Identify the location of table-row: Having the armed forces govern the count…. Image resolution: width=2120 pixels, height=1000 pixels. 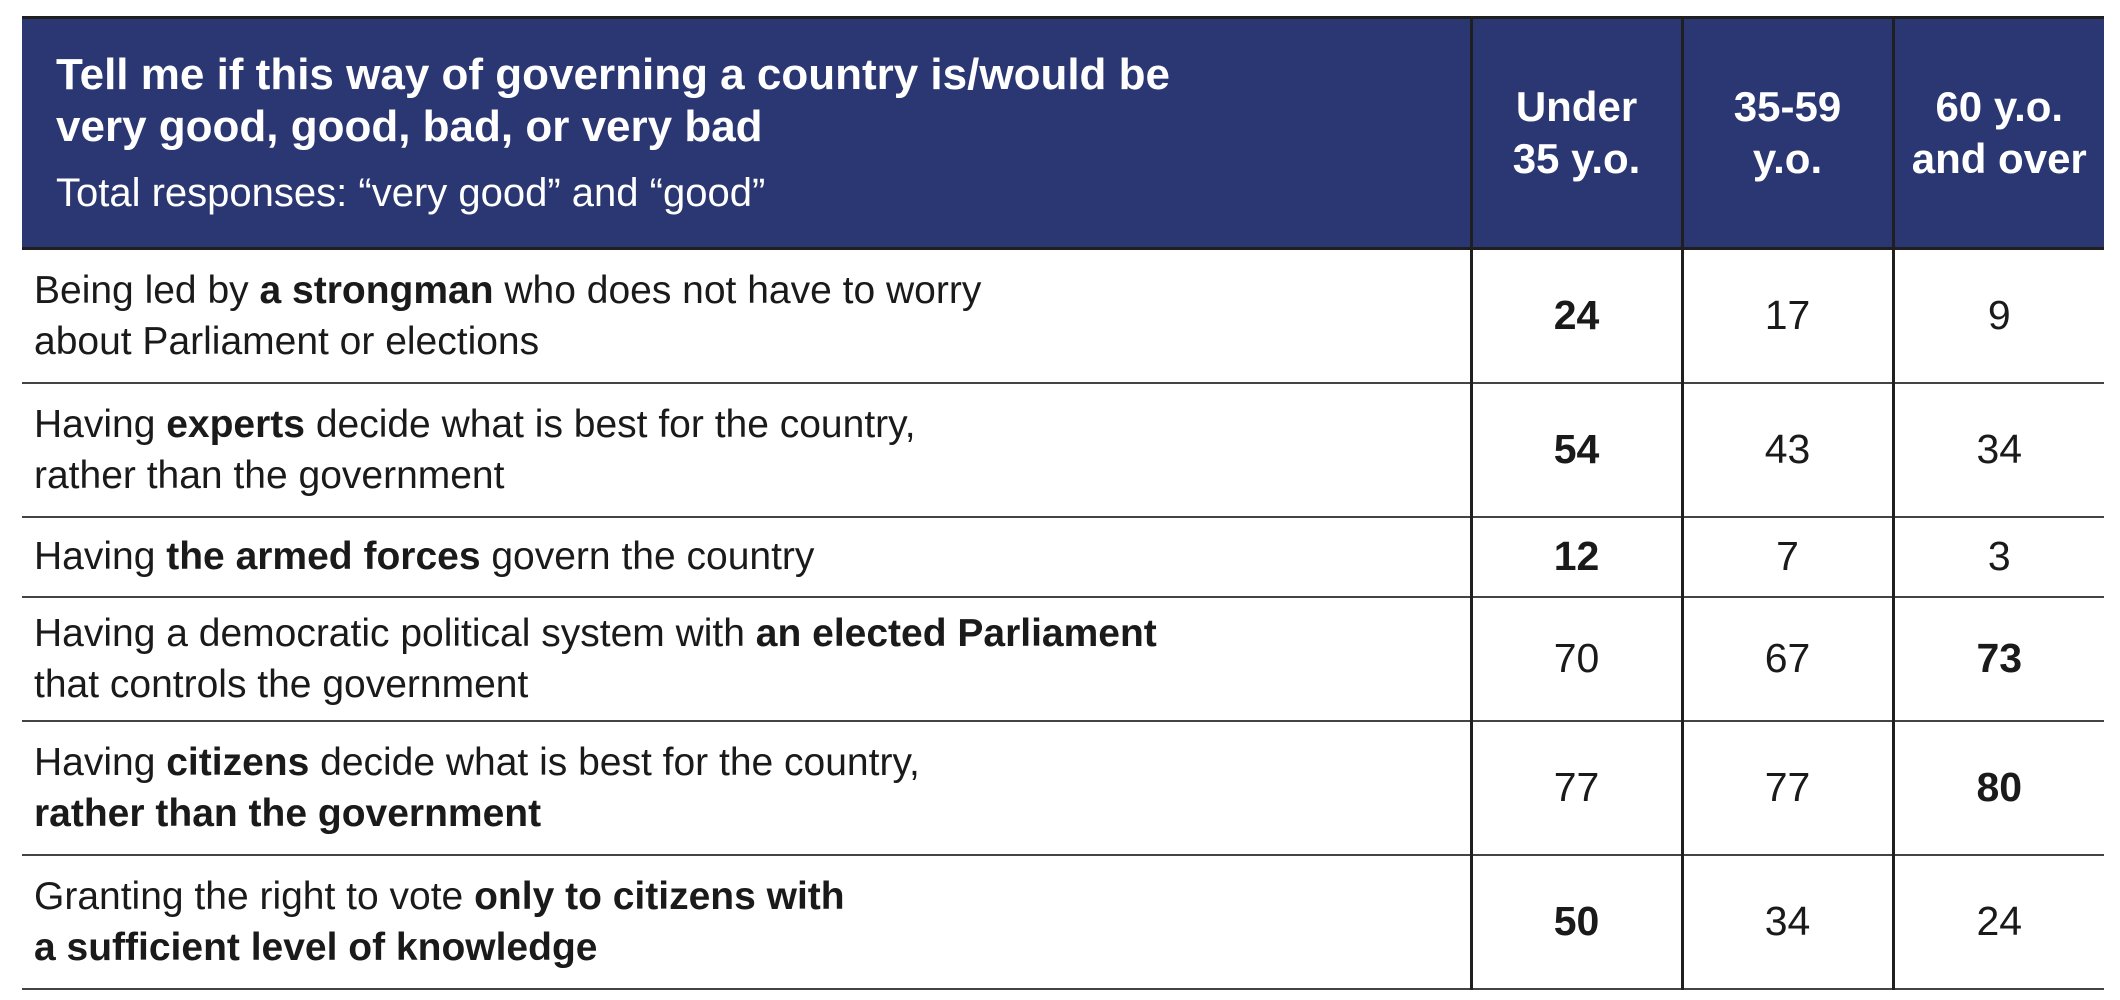
(1063, 557).